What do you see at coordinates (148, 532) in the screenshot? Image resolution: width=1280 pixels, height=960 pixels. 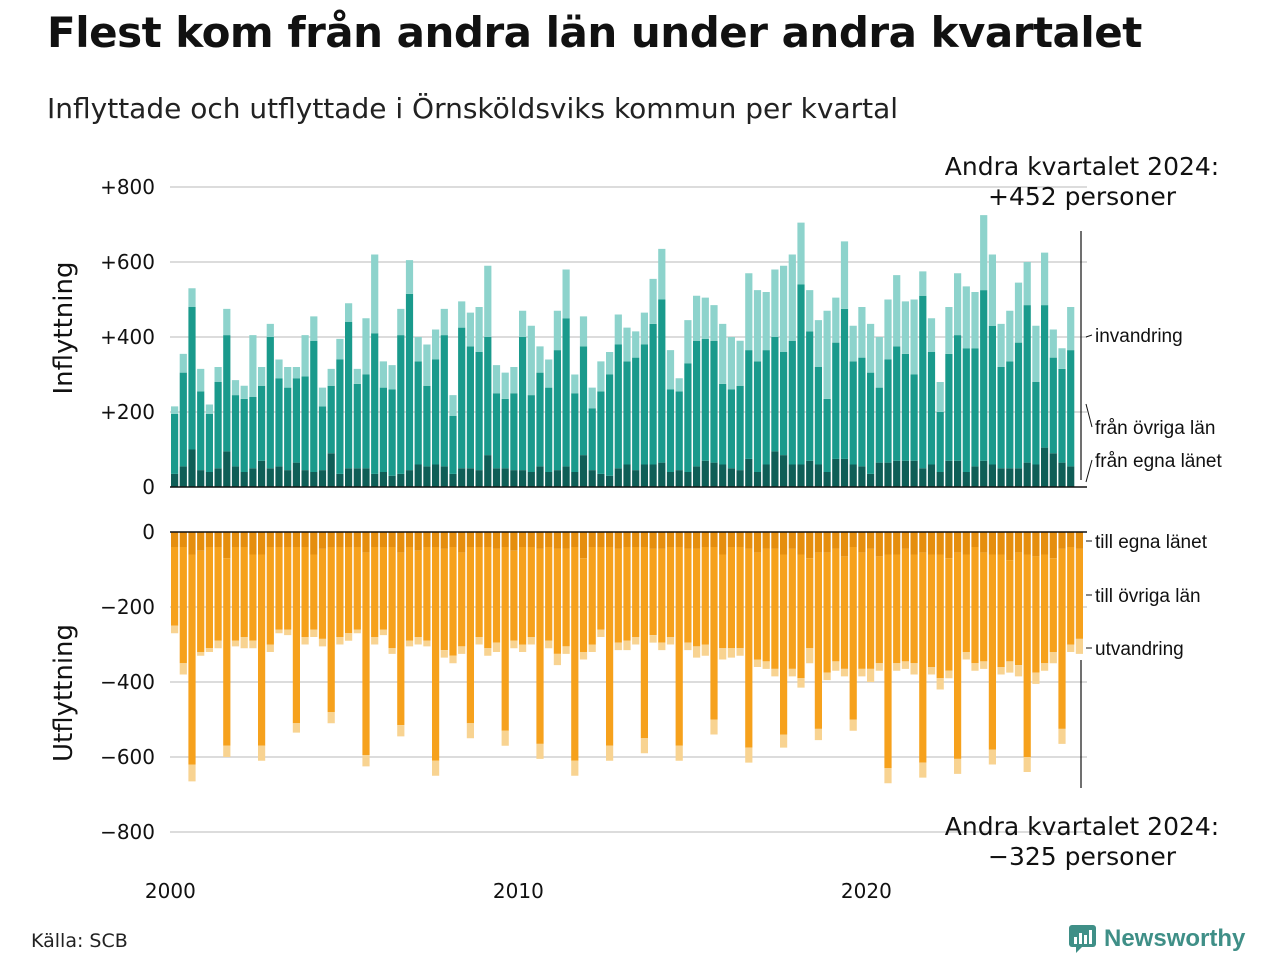 I see `y-tick-label-bottom: 0` at bounding box center [148, 532].